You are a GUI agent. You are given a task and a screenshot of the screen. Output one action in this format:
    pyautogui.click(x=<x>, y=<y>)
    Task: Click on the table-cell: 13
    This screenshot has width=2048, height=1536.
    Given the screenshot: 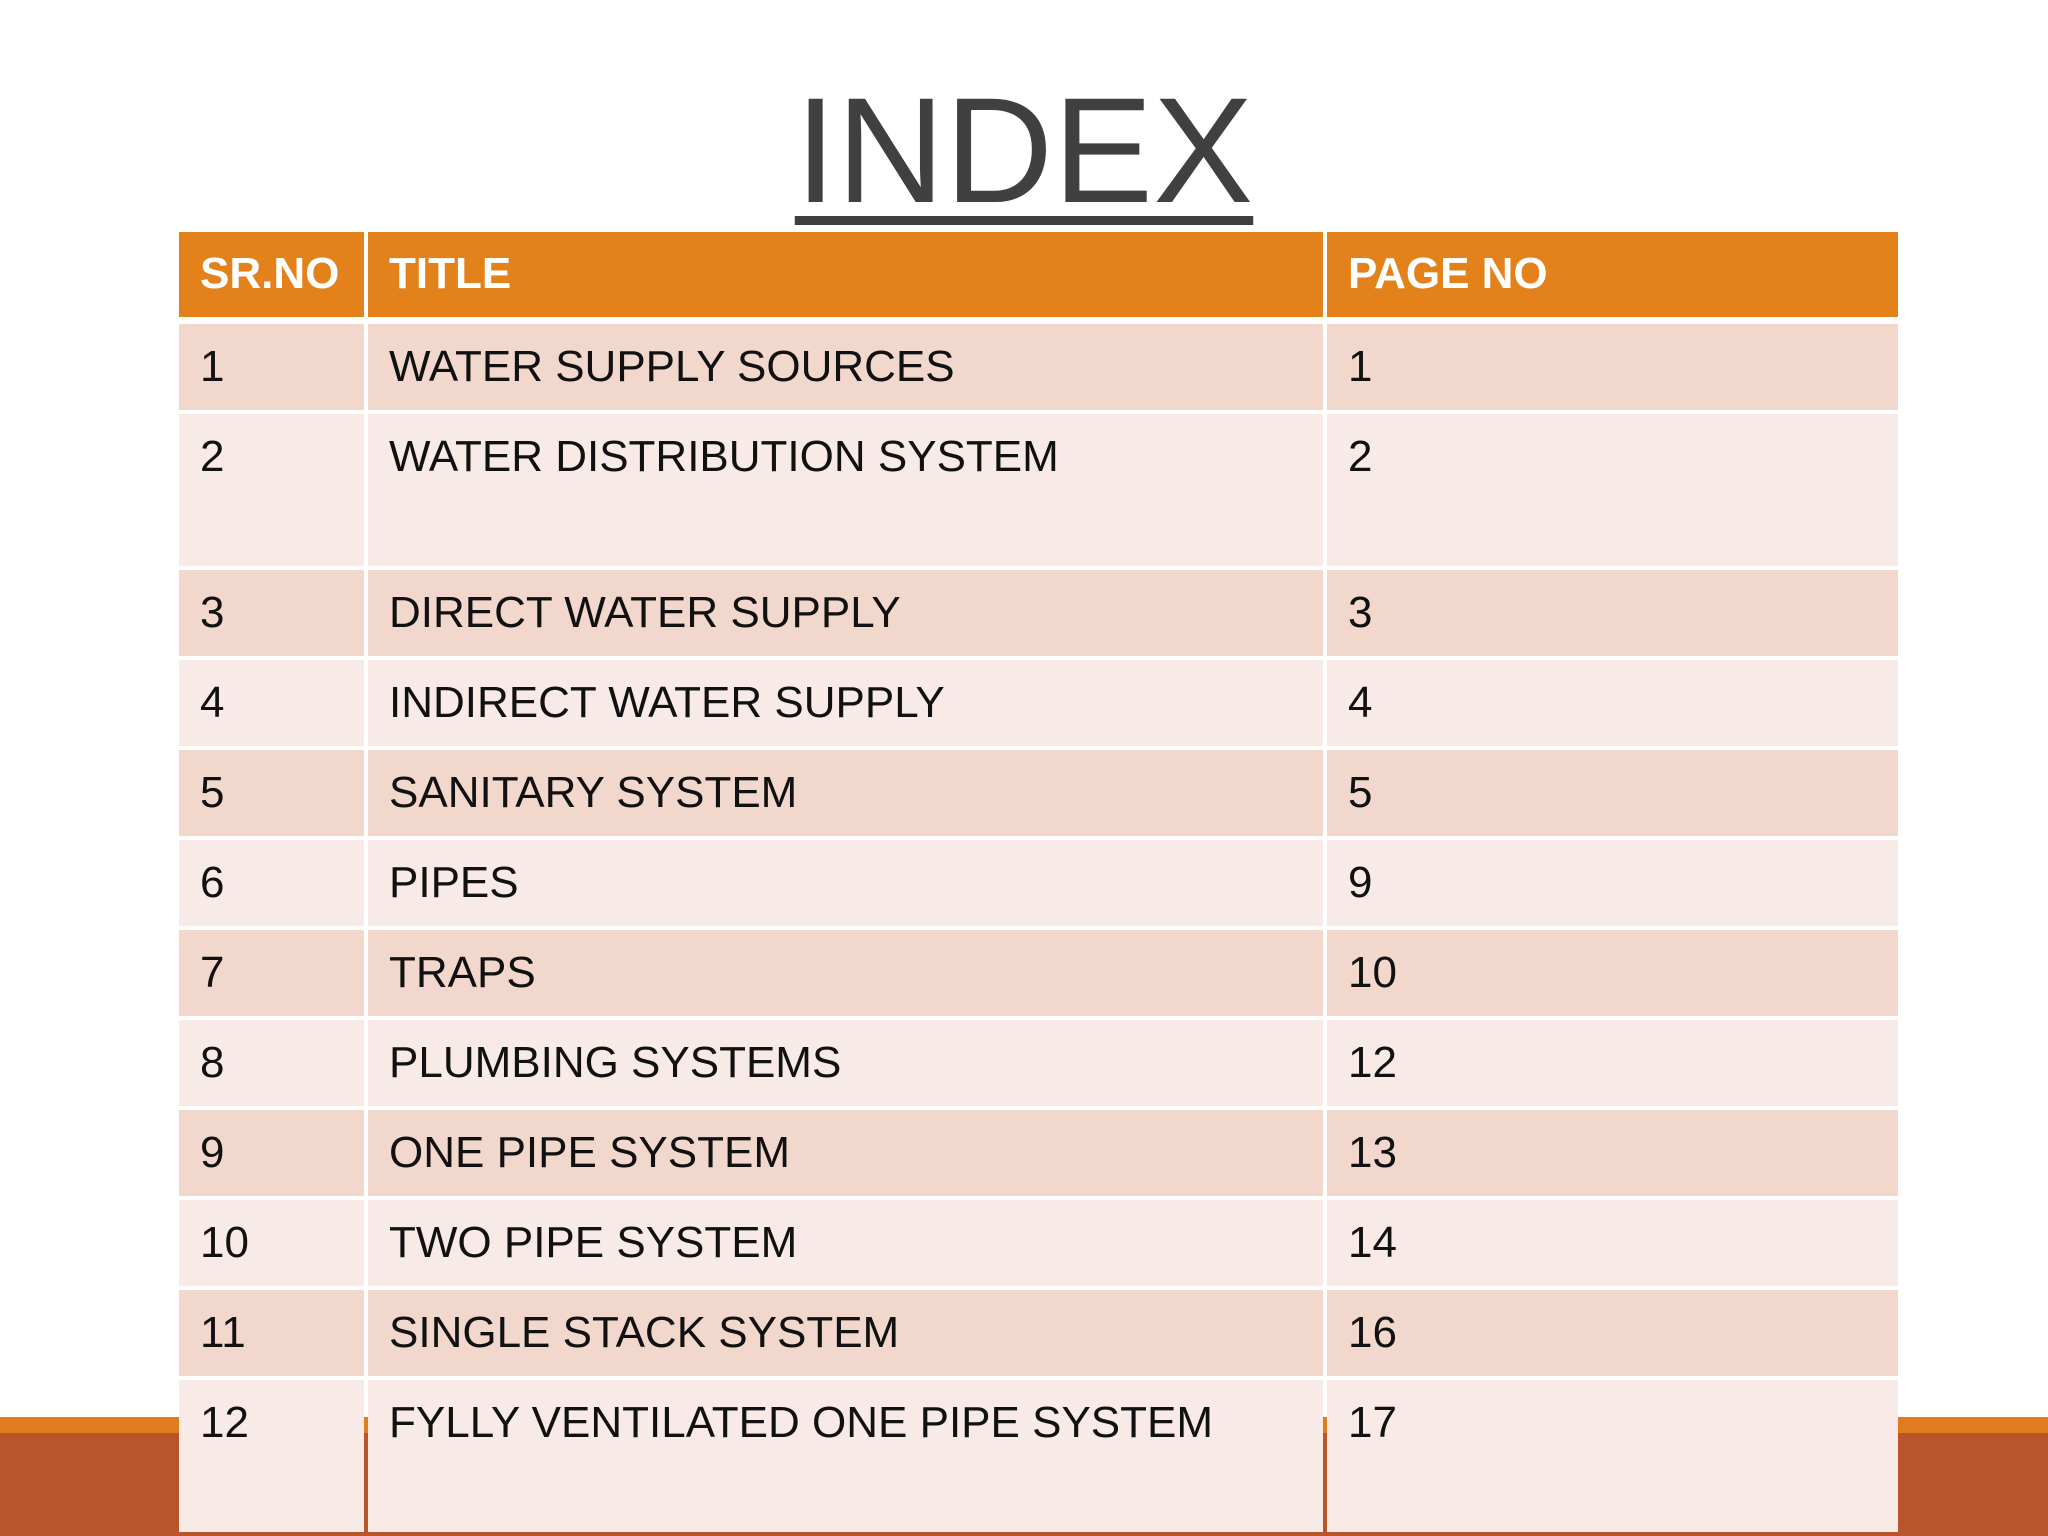 What is the action you would take?
    pyautogui.click(x=1612, y=1153)
    